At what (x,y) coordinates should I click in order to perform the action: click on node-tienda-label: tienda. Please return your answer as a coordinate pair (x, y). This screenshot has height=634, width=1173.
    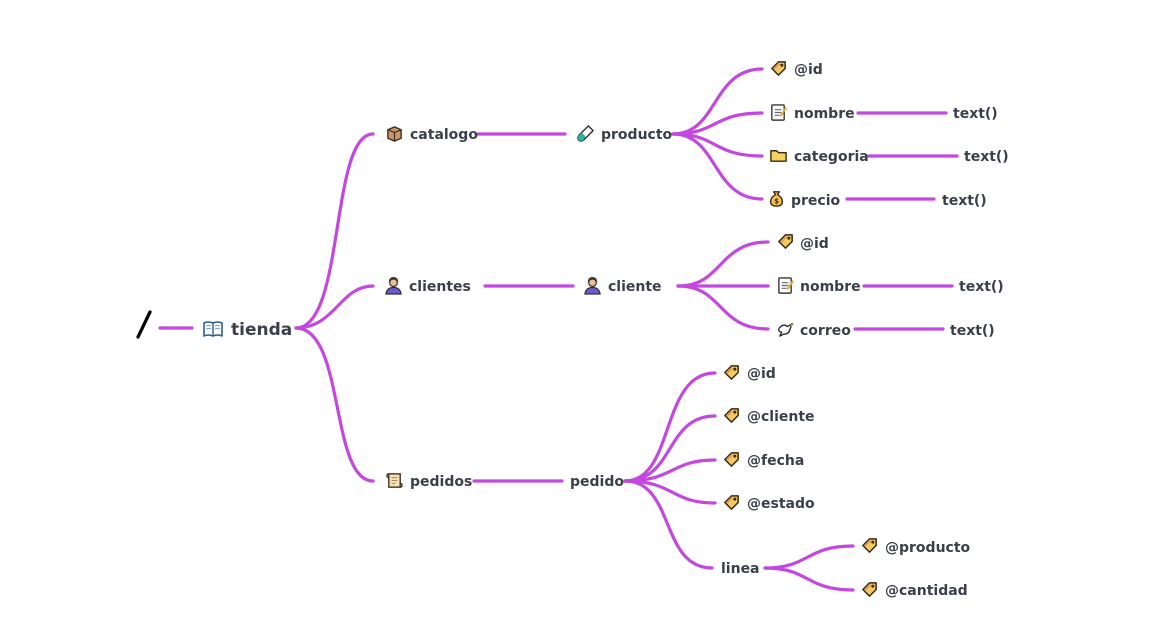
    Looking at the image, I should click on (261, 330).